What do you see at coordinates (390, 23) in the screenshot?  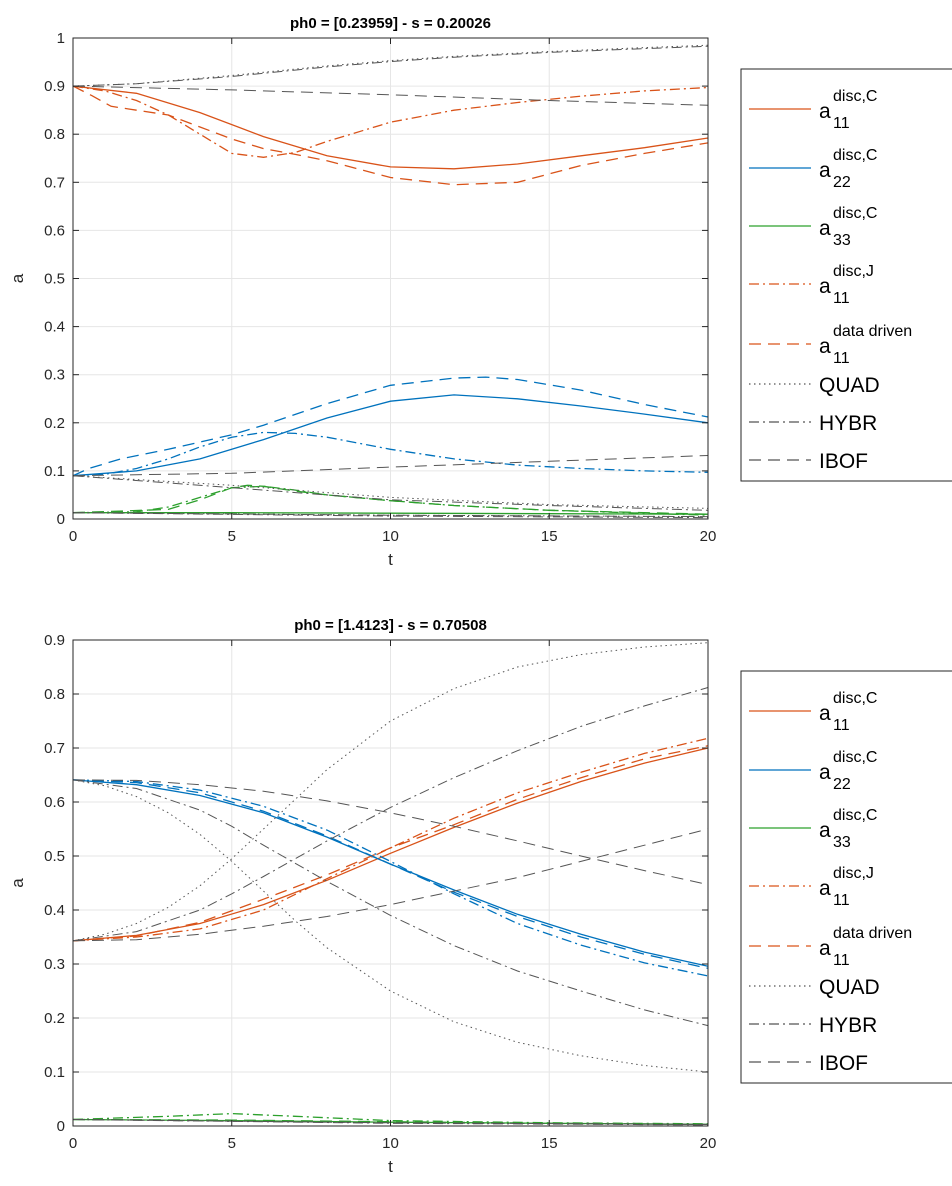 I see `chart-title: ph0 = [0.23959] - s = 0.20026` at bounding box center [390, 23].